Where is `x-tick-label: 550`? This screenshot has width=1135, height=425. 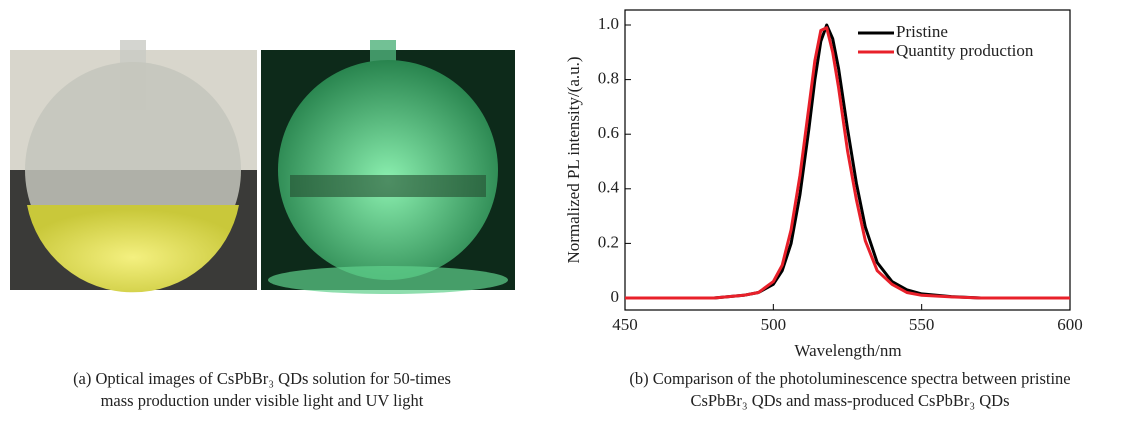 x-tick-label: 550 is located at coordinates (922, 324).